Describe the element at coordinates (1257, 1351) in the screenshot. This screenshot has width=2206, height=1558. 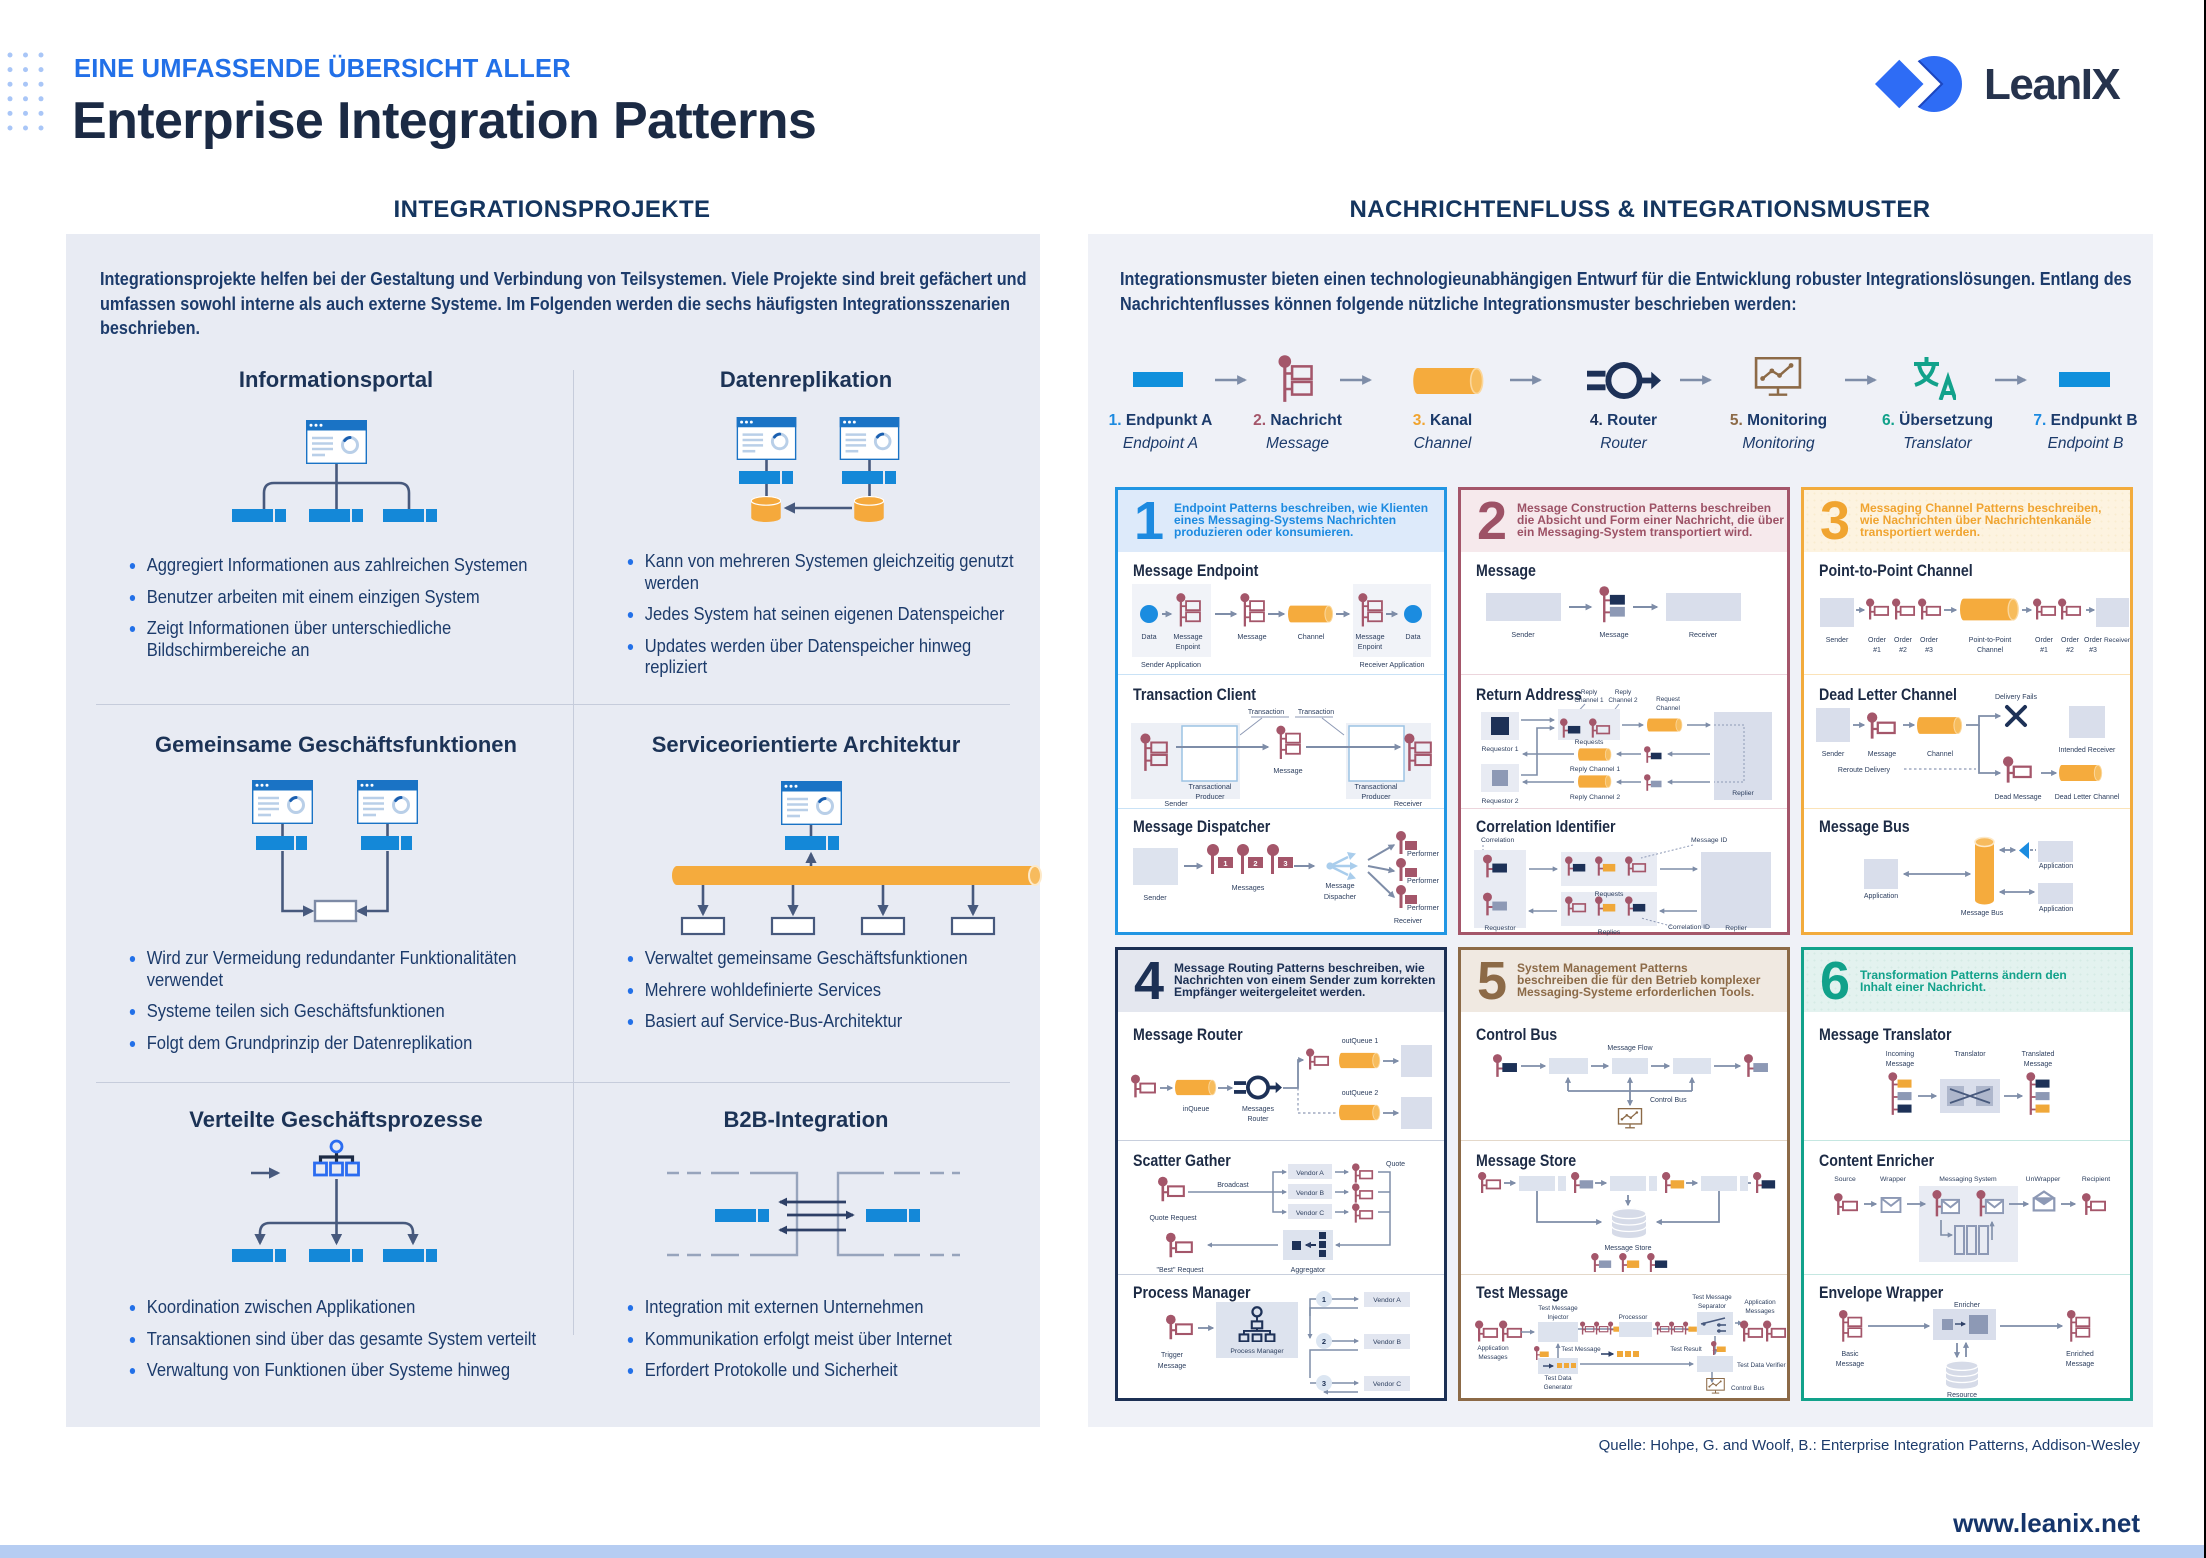
I see `svg-text: Process Manager` at that location.